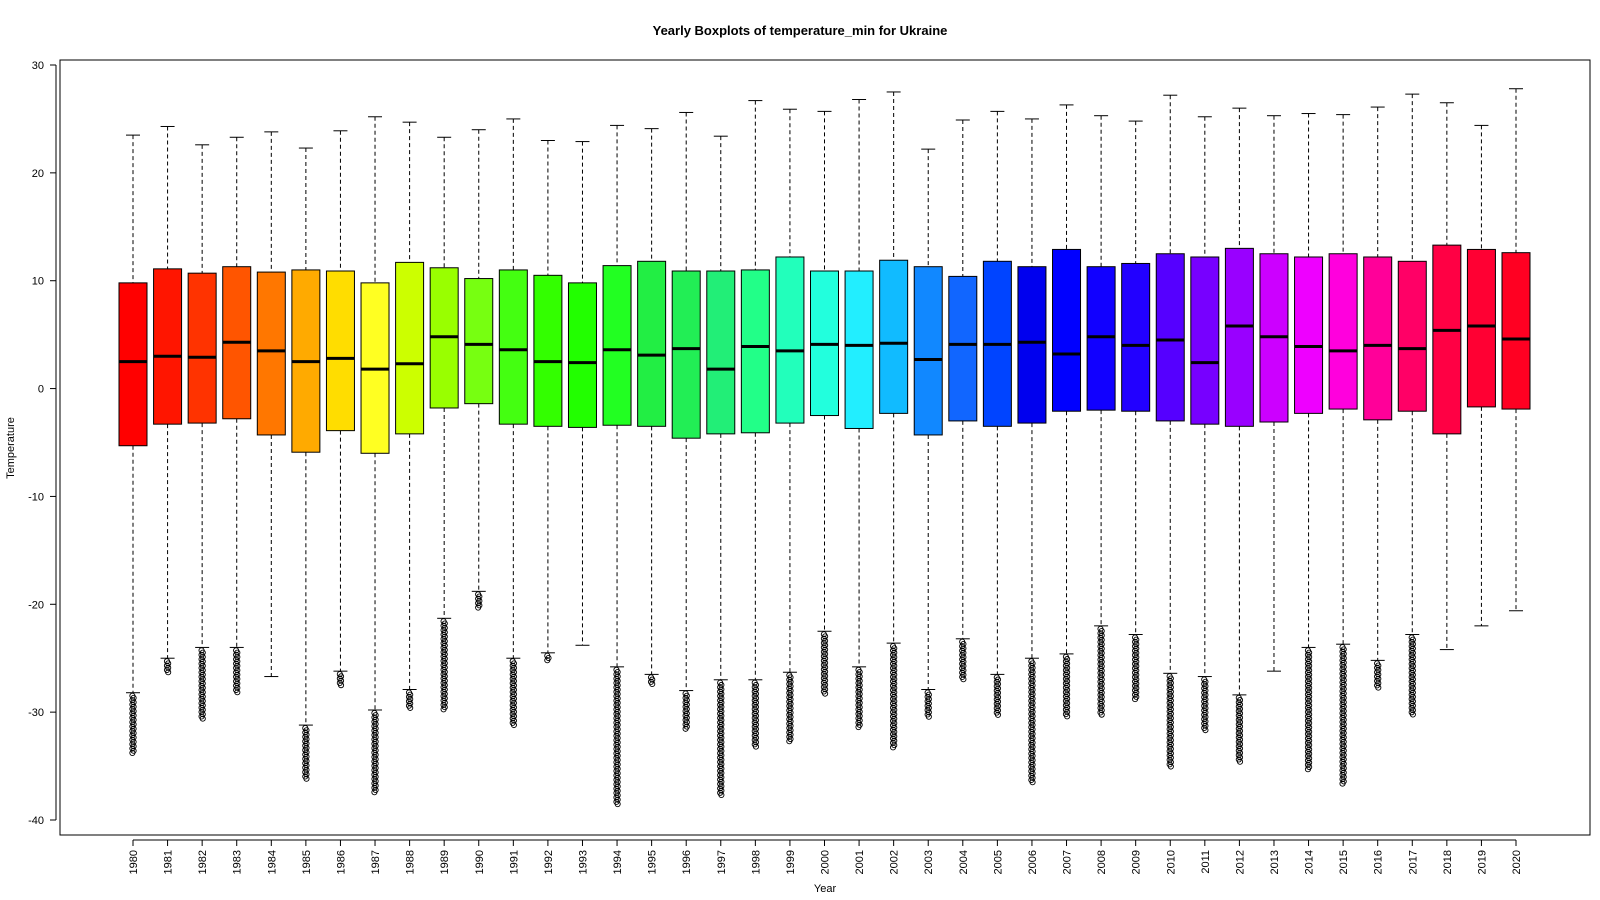 This screenshot has height=900, width=1600. What do you see at coordinates (1239, 436) in the screenshot?
I see `box-2012` at bounding box center [1239, 436].